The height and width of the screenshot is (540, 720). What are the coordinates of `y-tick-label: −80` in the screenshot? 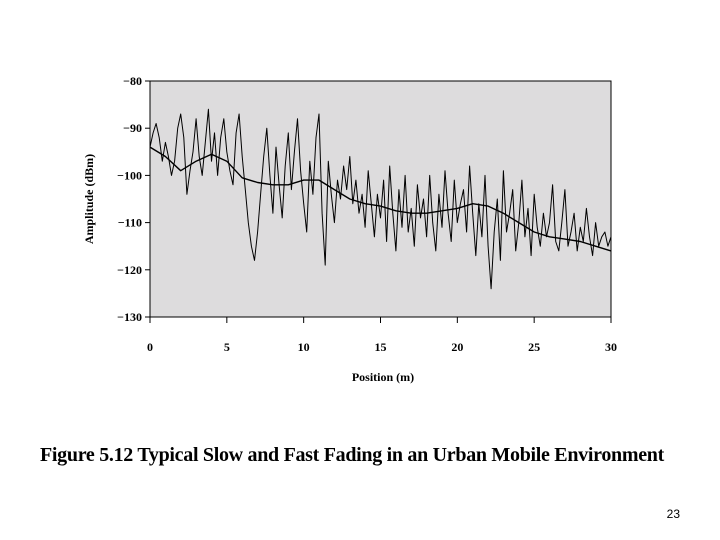 It's located at (132, 81).